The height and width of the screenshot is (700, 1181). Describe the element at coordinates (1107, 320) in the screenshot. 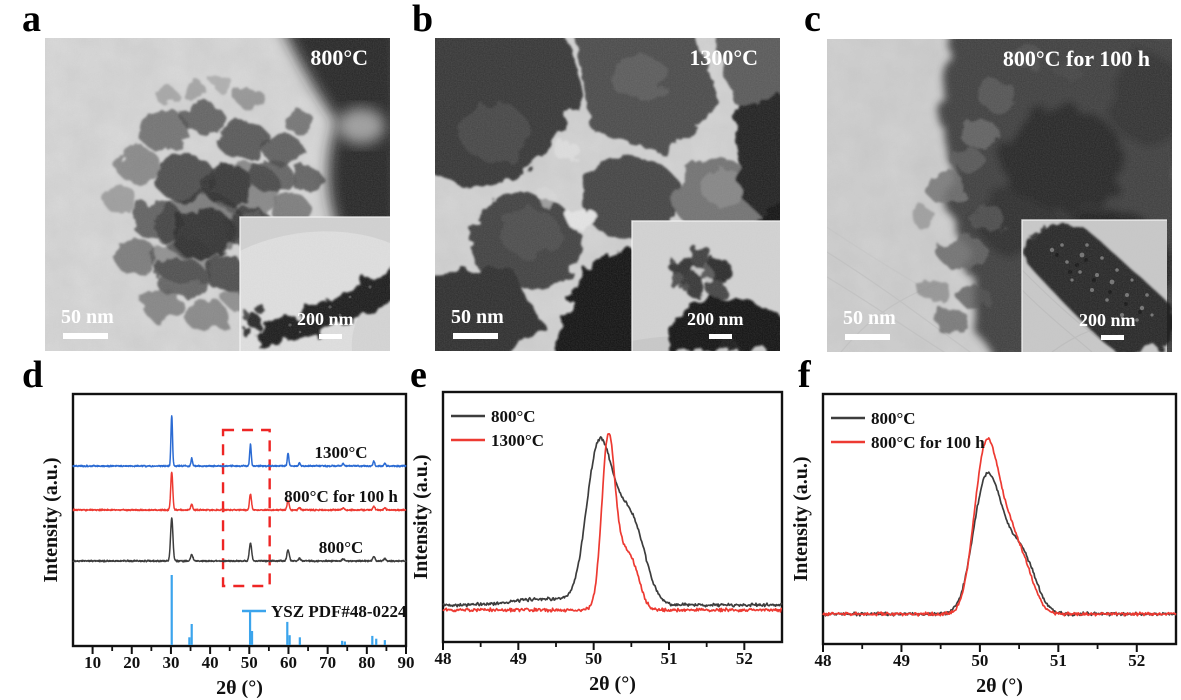

I see `inset-scalebar-text-c: 200 nm` at that location.